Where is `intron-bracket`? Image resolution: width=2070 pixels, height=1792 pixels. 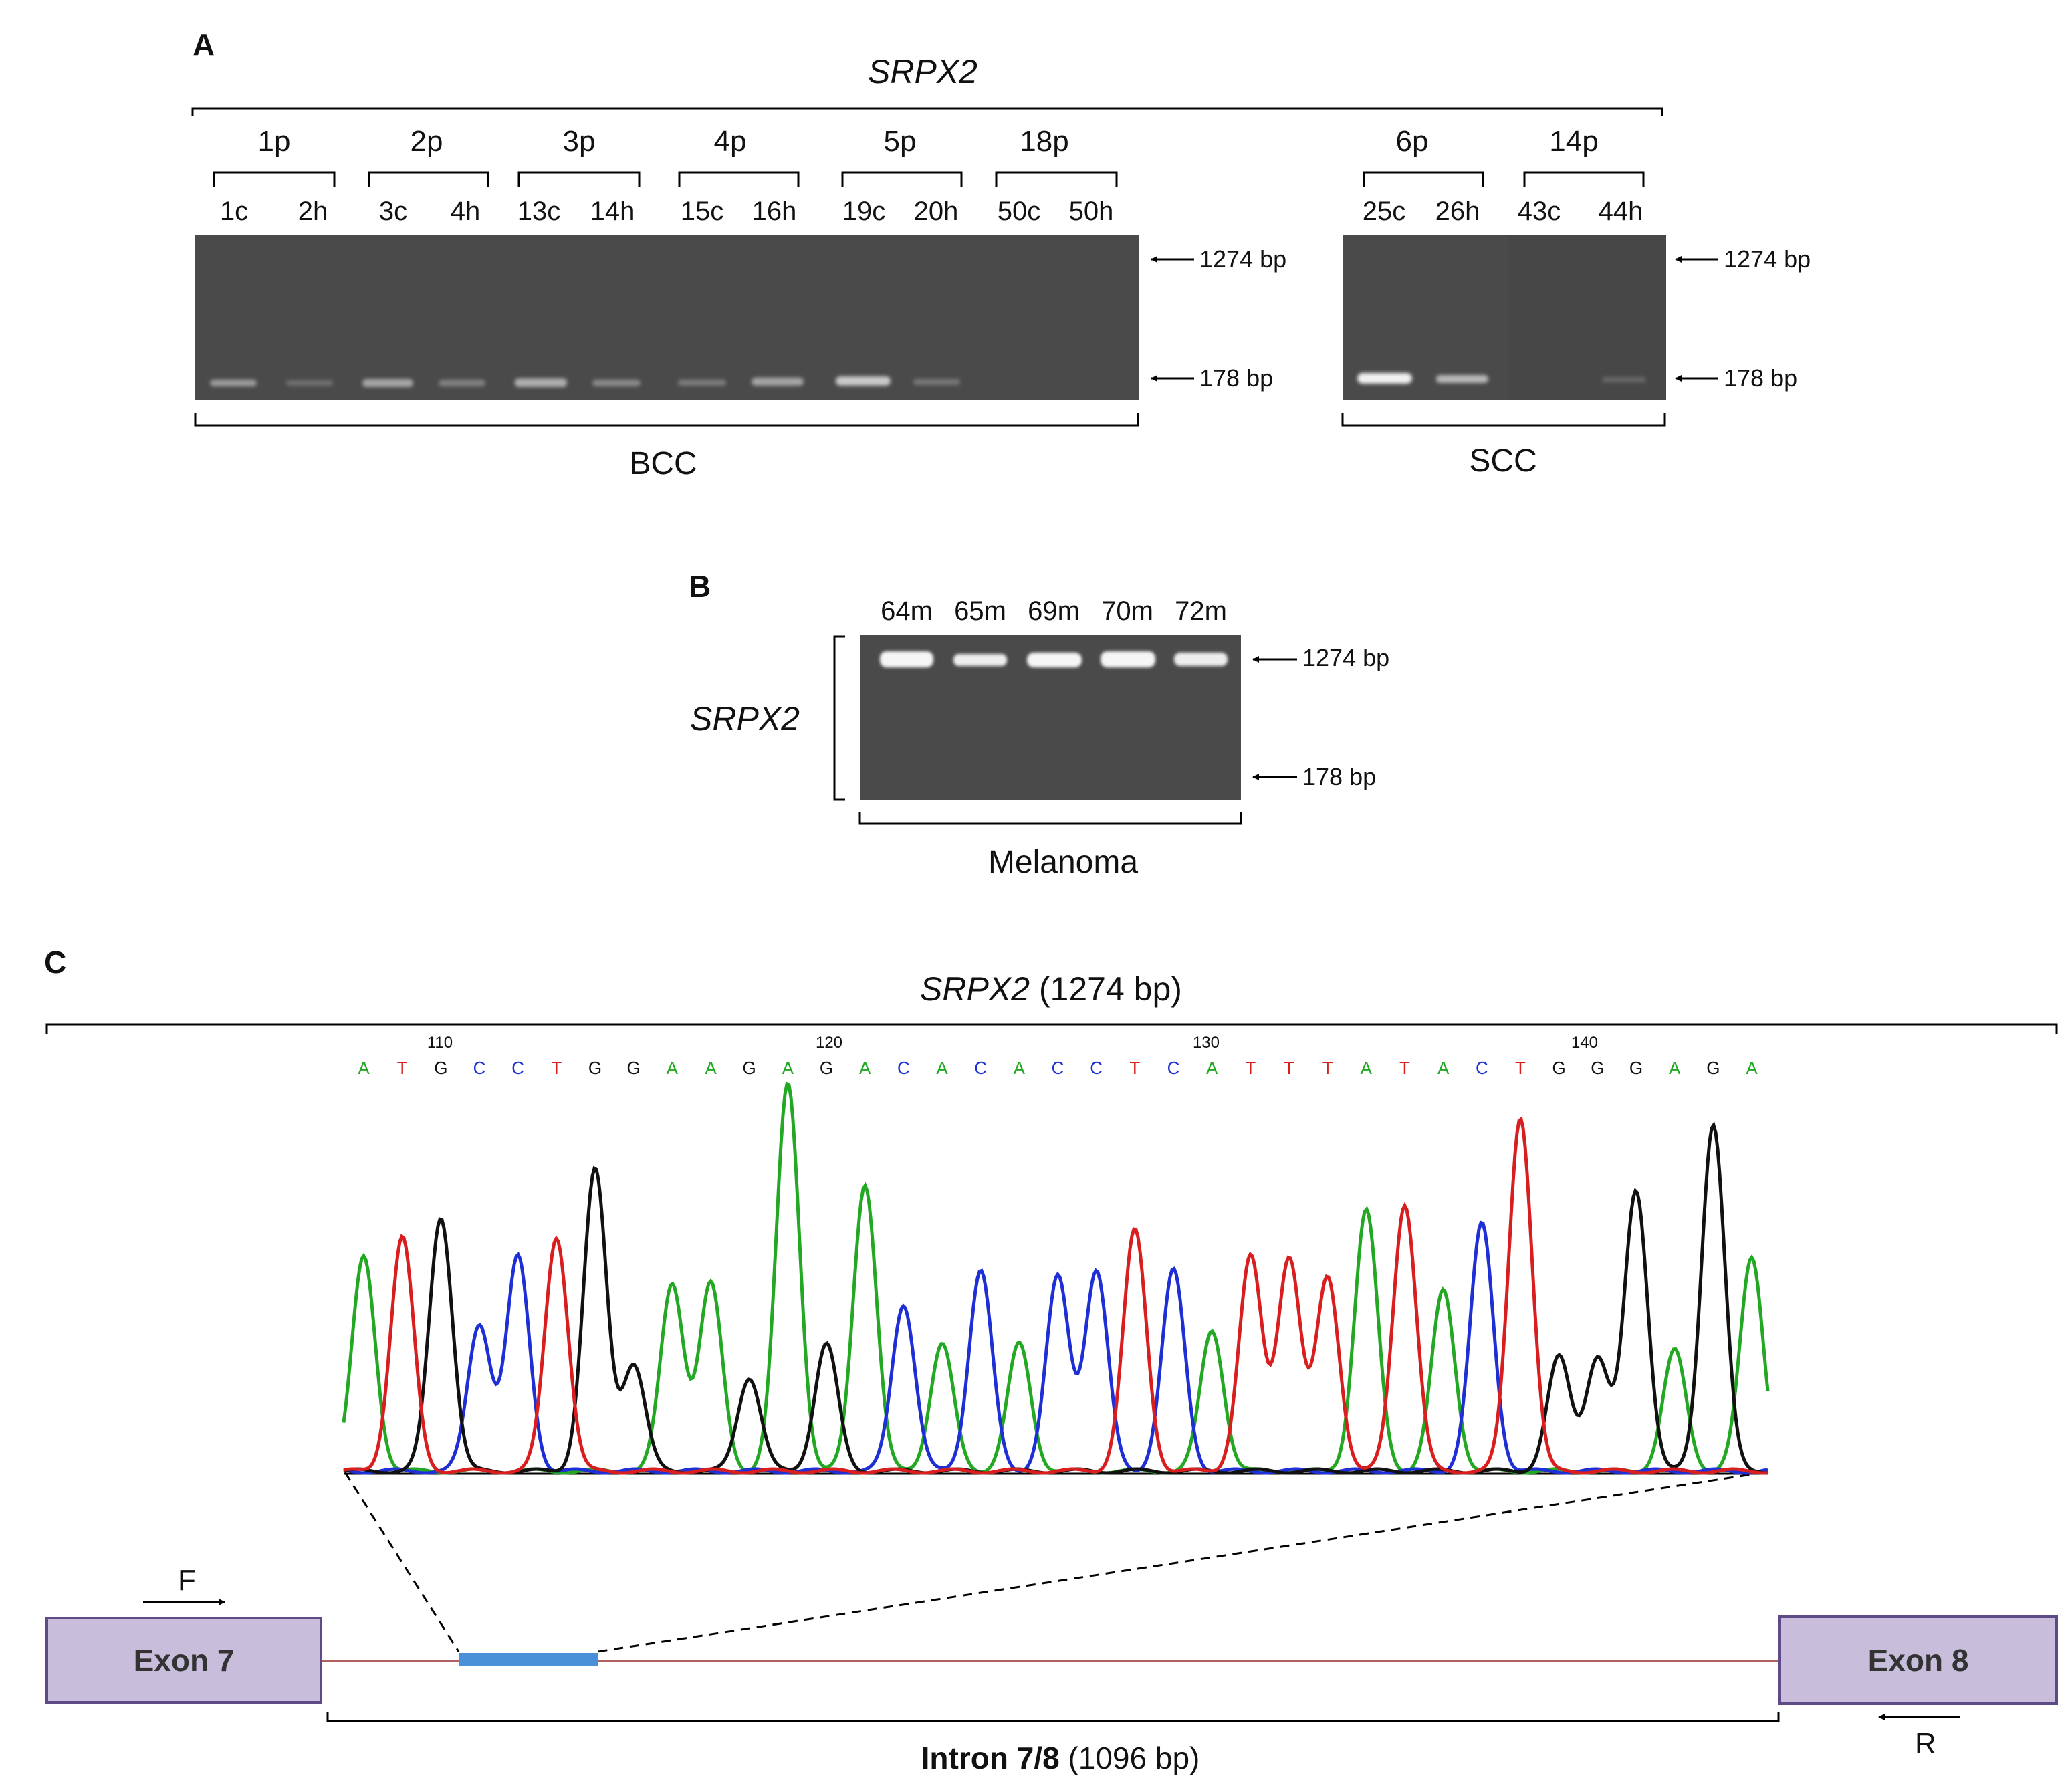 intron-bracket is located at coordinates (1053, 1717).